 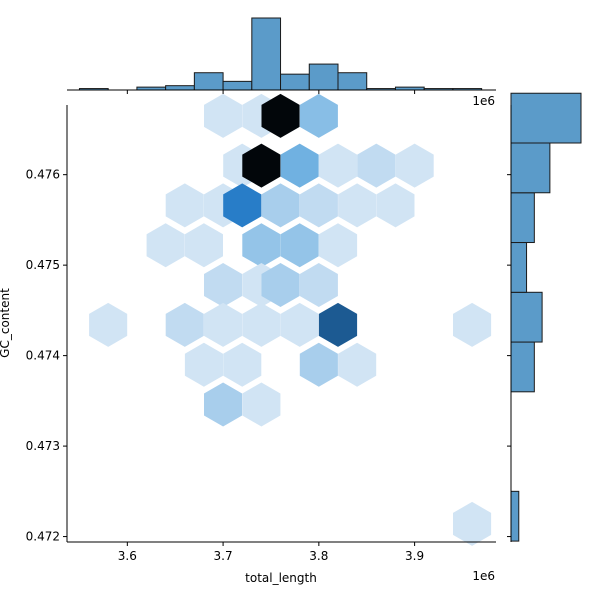 What do you see at coordinates (414, 556) in the screenshot?
I see `x-tick-label: 3.9` at bounding box center [414, 556].